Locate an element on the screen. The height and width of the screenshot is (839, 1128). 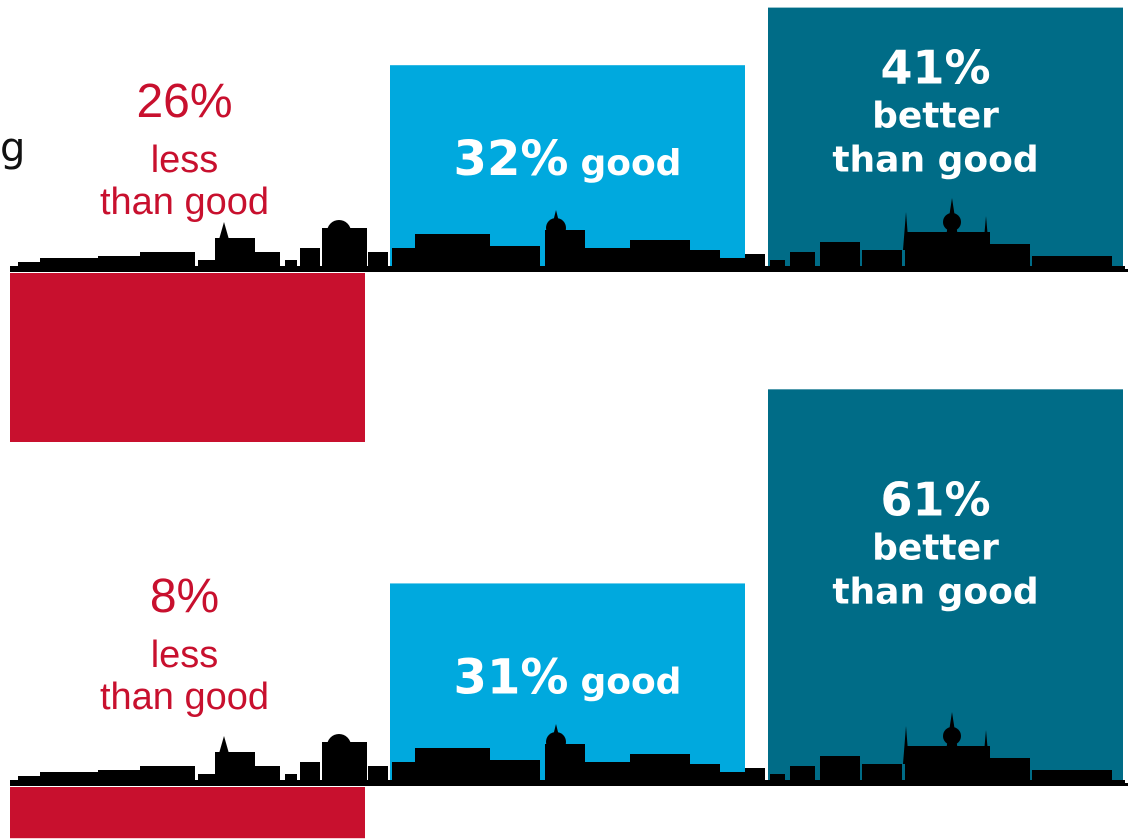
data-label-text: 32% good is located at coordinates (568, 159).